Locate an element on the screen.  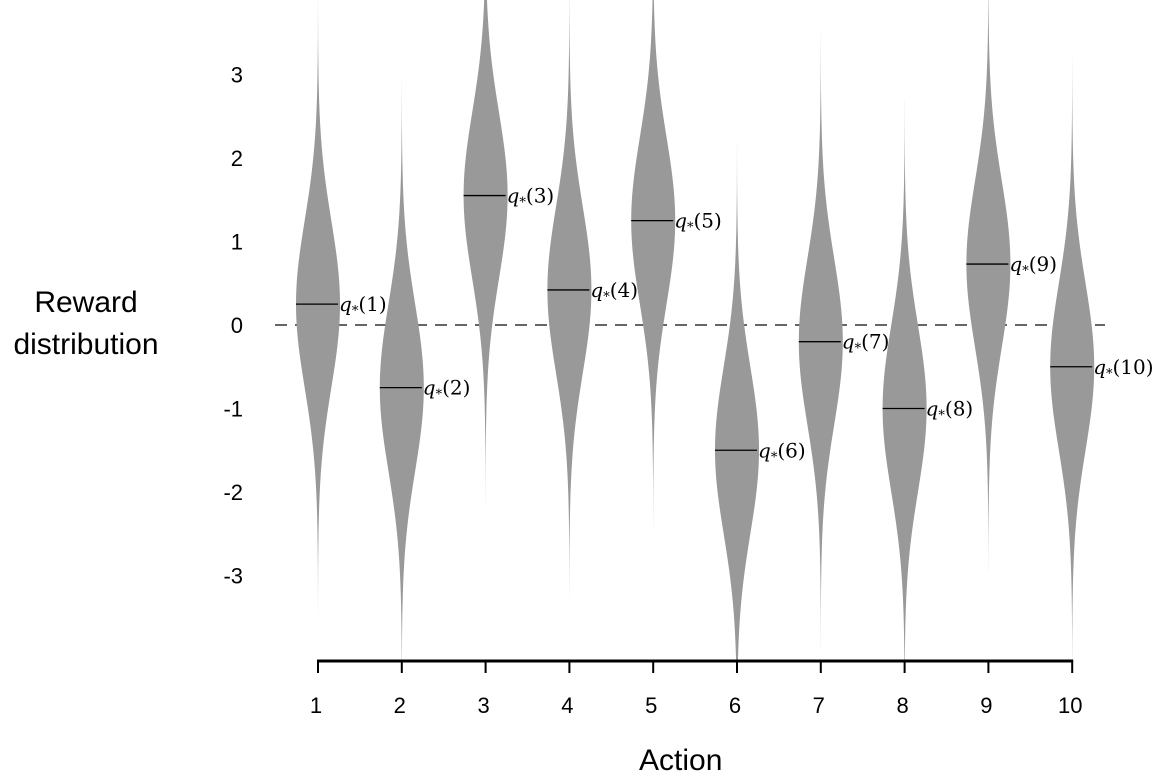
y-tick-label: -1 is located at coordinates (233, 409).